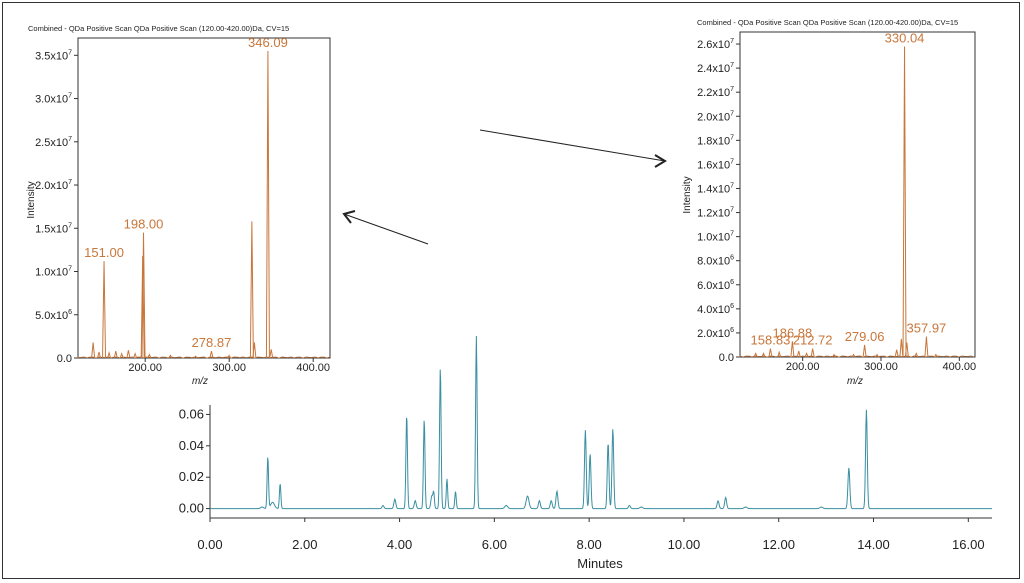 The image size is (1024, 583). Describe the element at coordinates (968, 544) in the screenshot. I see `chromatogram-x-tick-label: 16.00` at that location.